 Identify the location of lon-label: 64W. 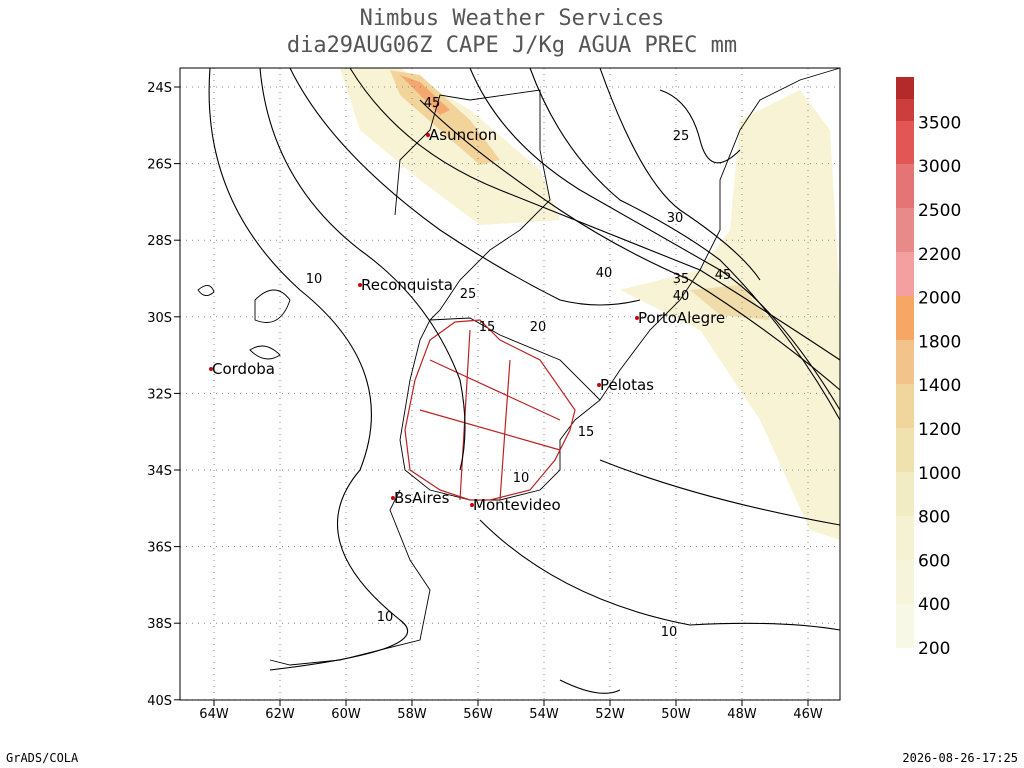
(214, 714).